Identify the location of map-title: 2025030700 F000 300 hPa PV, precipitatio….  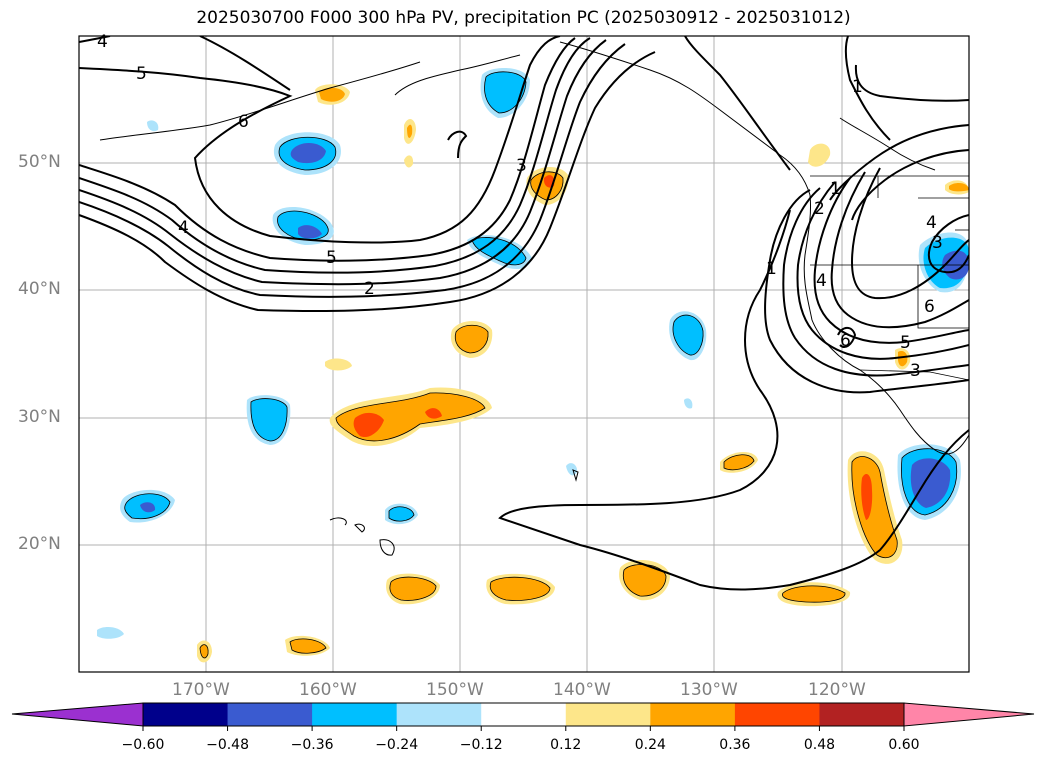
(523, 18).